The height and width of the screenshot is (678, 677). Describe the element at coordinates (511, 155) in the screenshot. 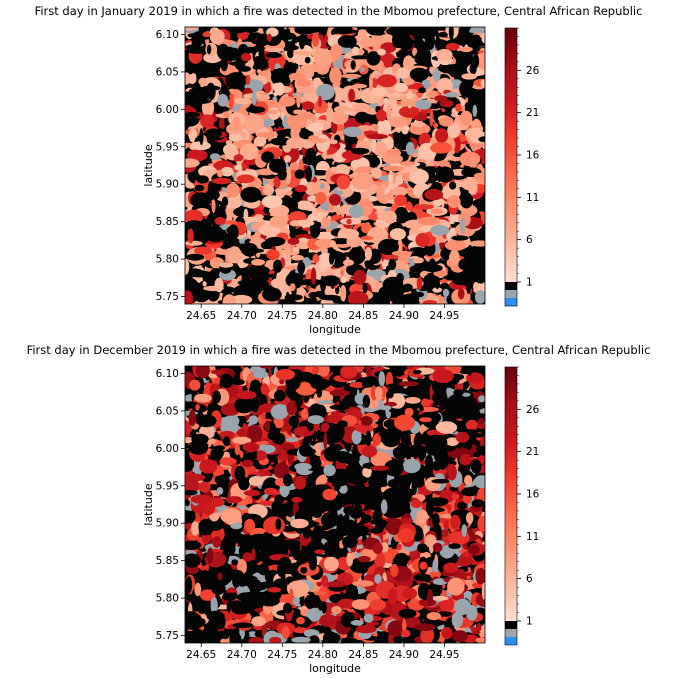

I see `colorbar-gradient` at that location.